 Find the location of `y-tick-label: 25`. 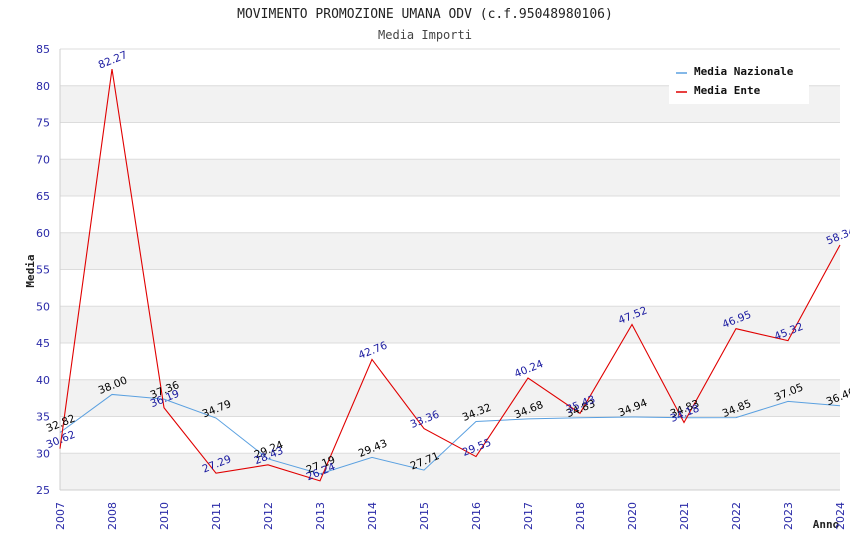

y-tick-label: 25 is located at coordinates (43, 490).